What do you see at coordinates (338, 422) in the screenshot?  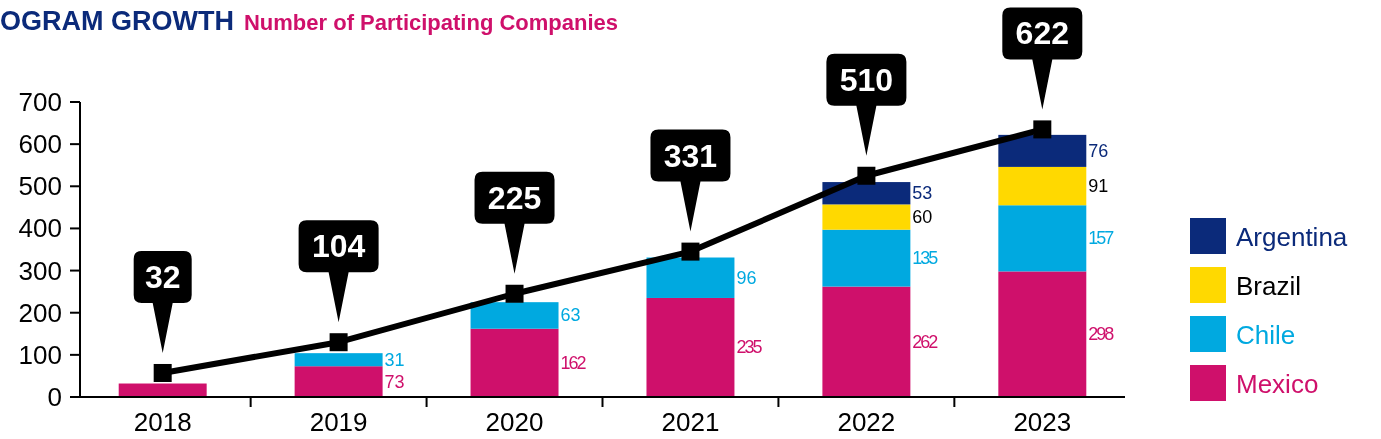 I see `x-tick-label: 2019` at bounding box center [338, 422].